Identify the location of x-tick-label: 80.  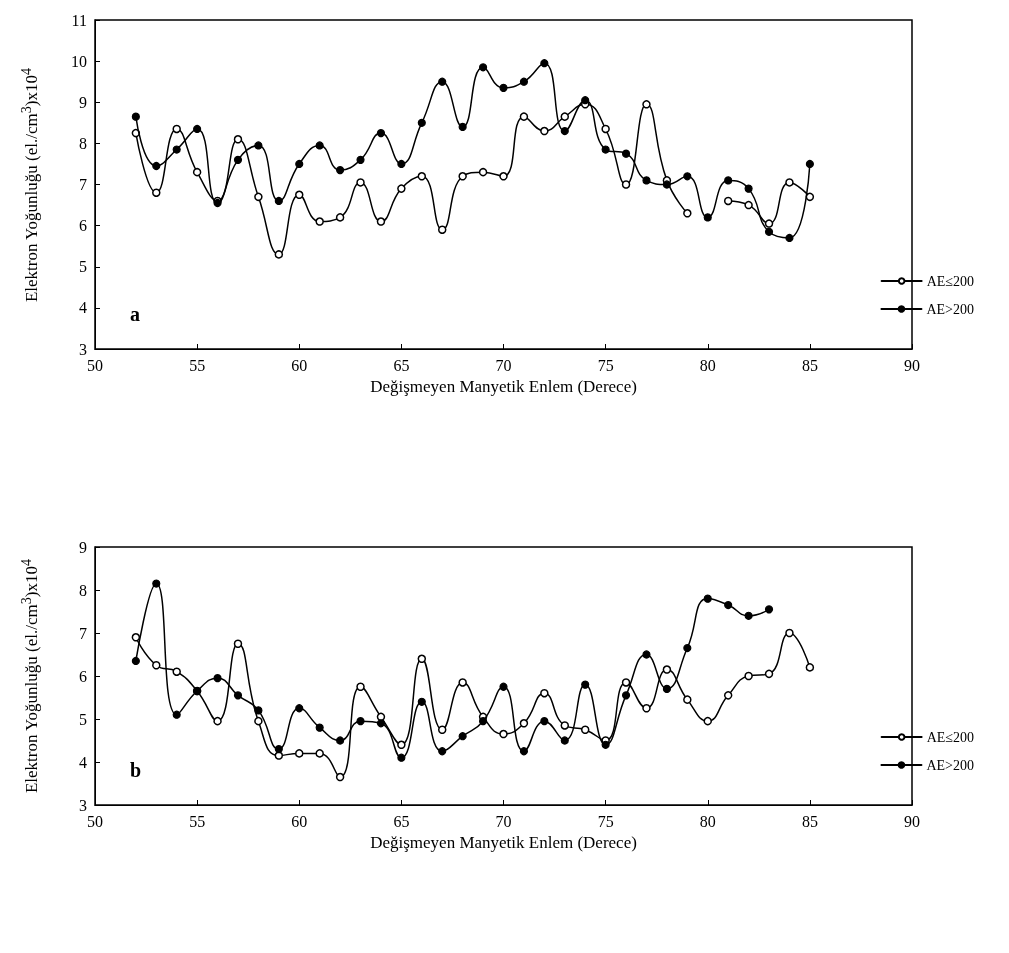
(707, 365).